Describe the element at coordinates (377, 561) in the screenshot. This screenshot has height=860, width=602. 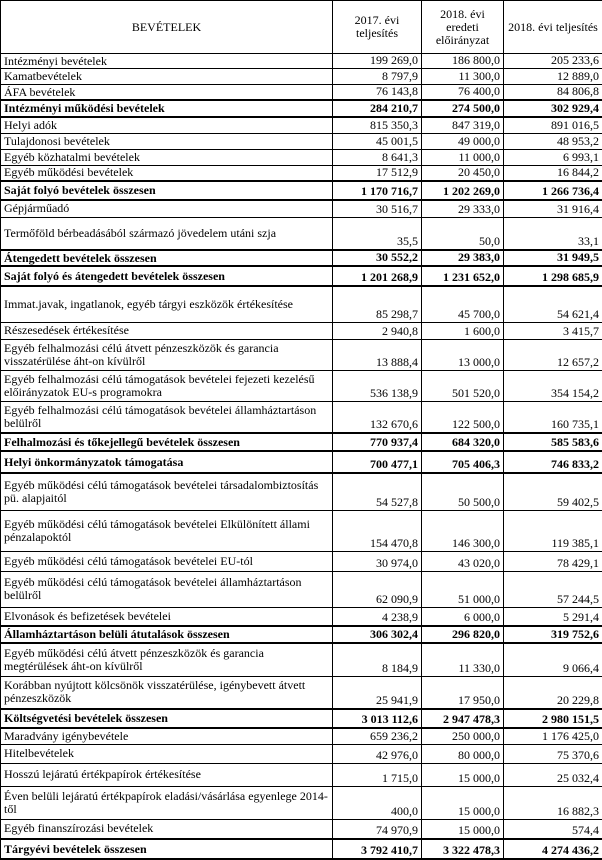
I see `cell-value: 30 974,0` at that location.